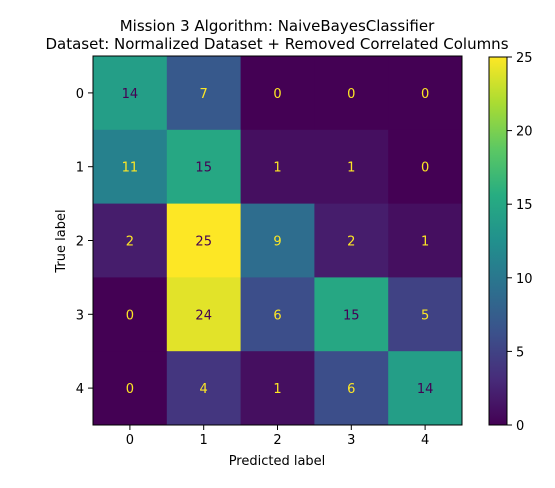 The width and height of the screenshot is (555, 488). I want to click on cell-value-label: 24, so click(203, 315).